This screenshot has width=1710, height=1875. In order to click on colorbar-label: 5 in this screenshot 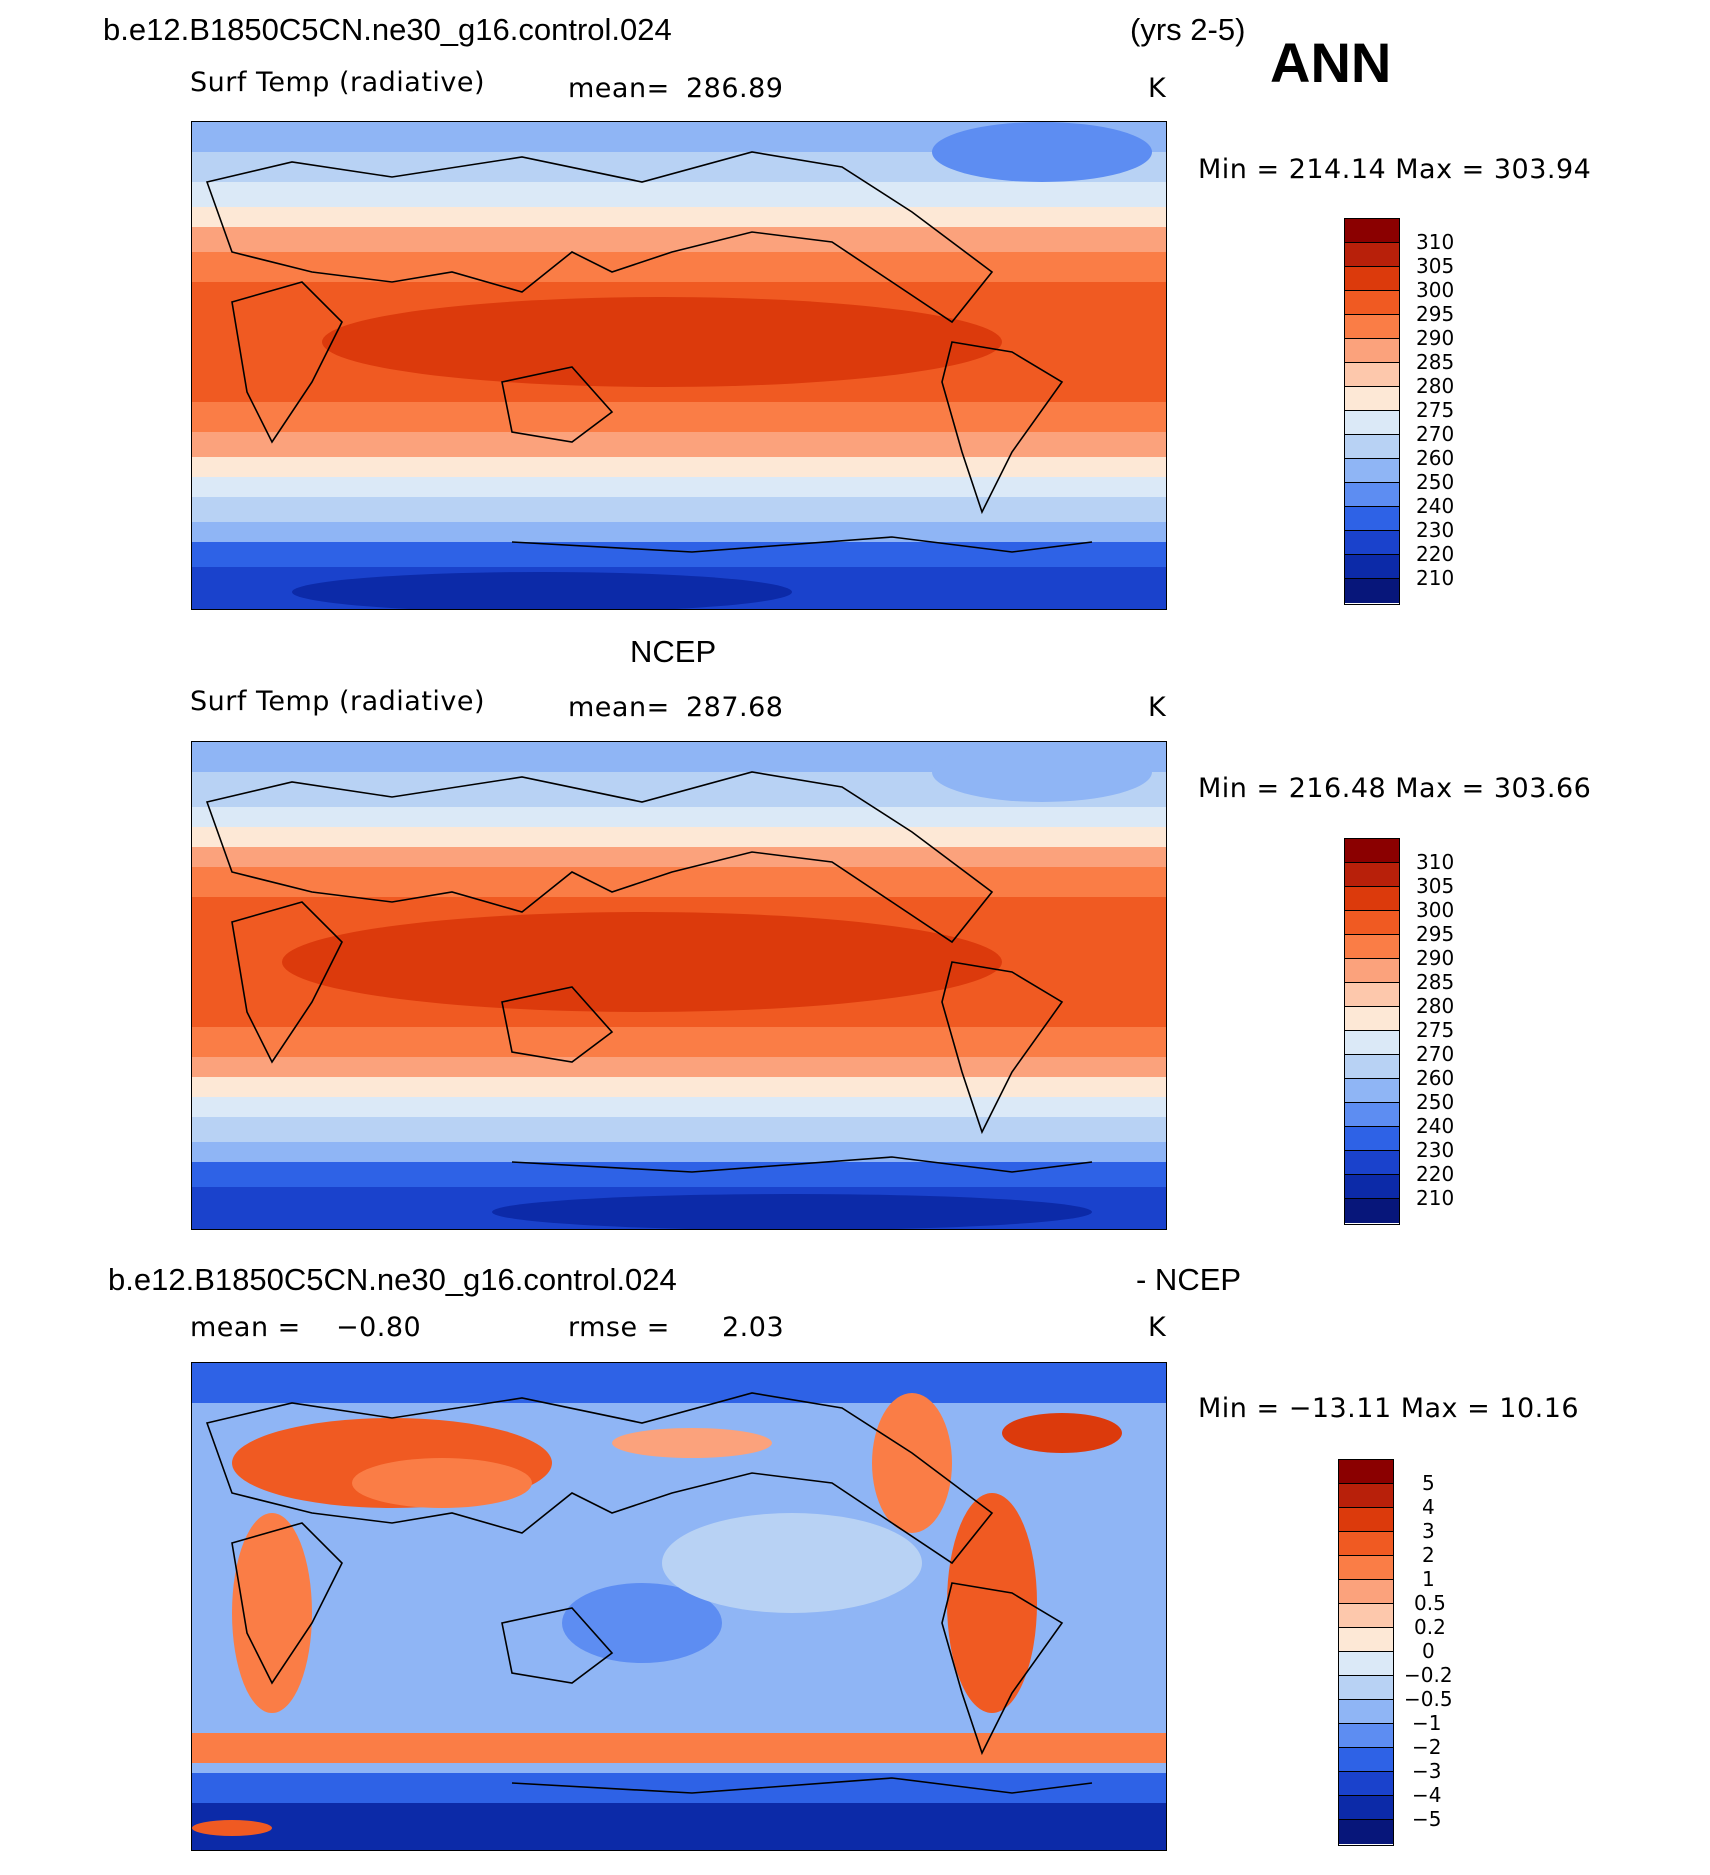, I will do `click(1428, 1483)`.